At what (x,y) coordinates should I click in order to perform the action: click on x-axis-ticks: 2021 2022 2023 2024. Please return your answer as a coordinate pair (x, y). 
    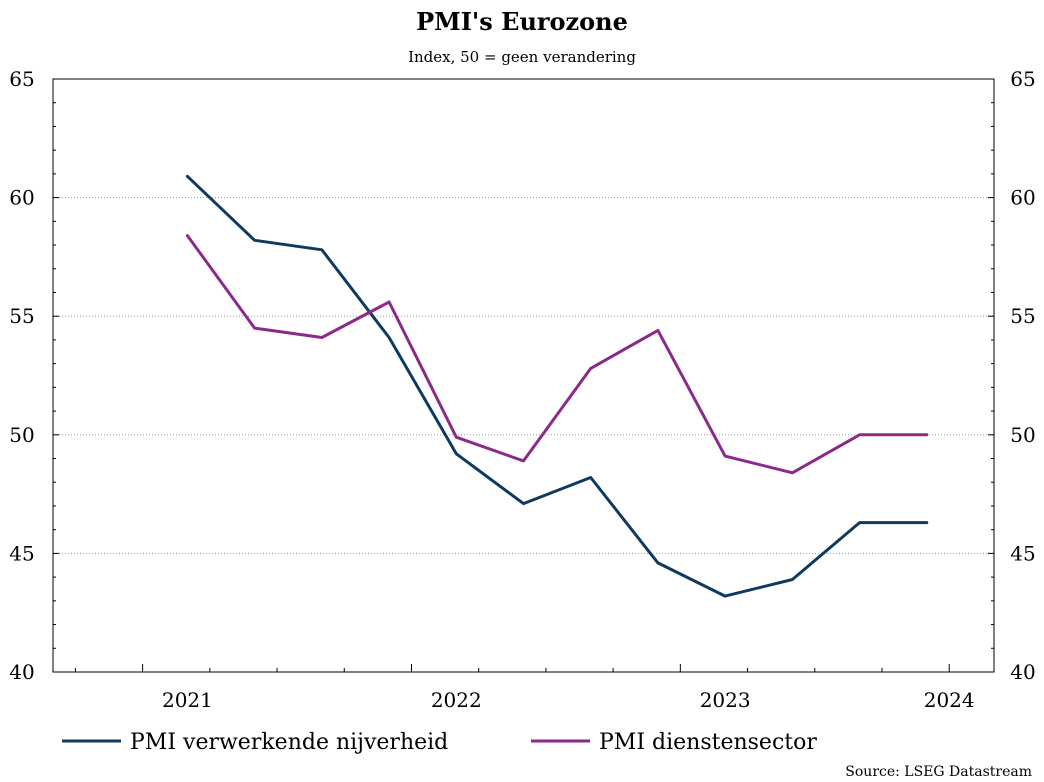
    Looking at the image, I should click on (524, 688).